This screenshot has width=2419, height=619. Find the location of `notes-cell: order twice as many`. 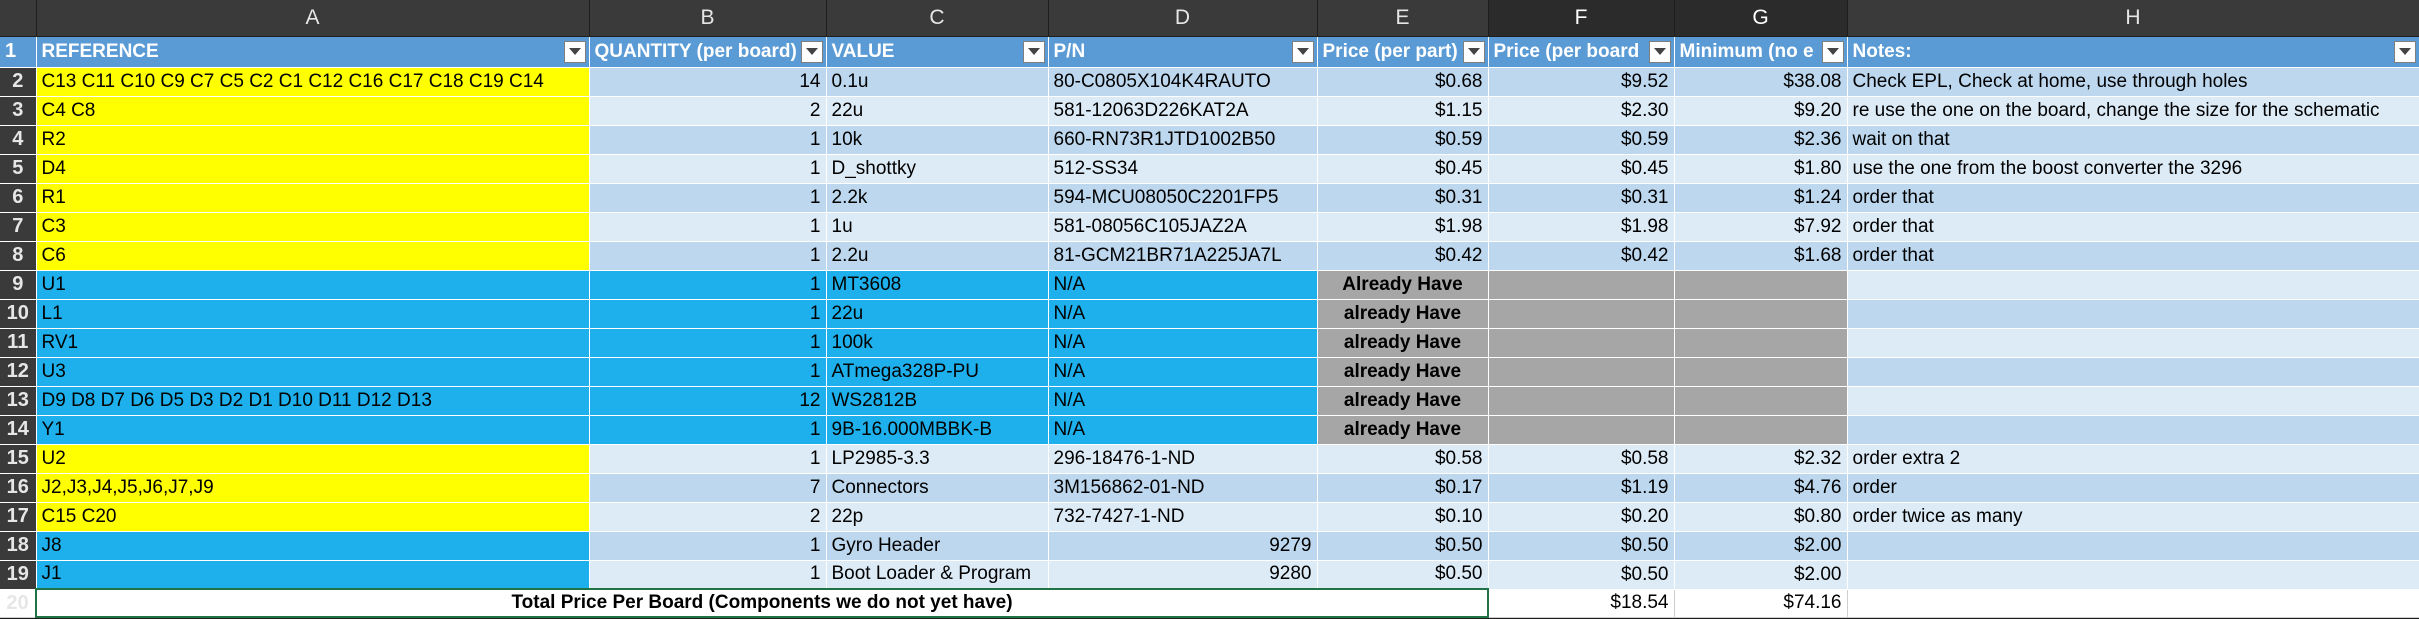

notes-cell: order twice as many is located at coordinates (2133, 517).